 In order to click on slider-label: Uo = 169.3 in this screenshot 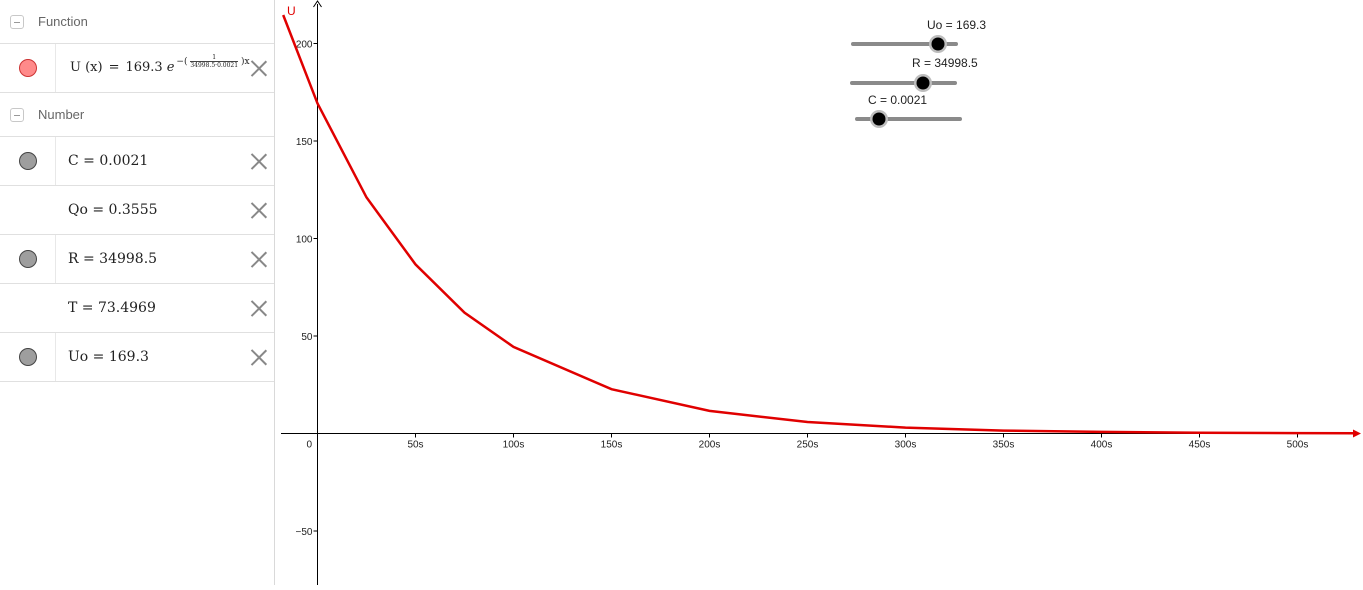, I will do `click(956, 25)`.